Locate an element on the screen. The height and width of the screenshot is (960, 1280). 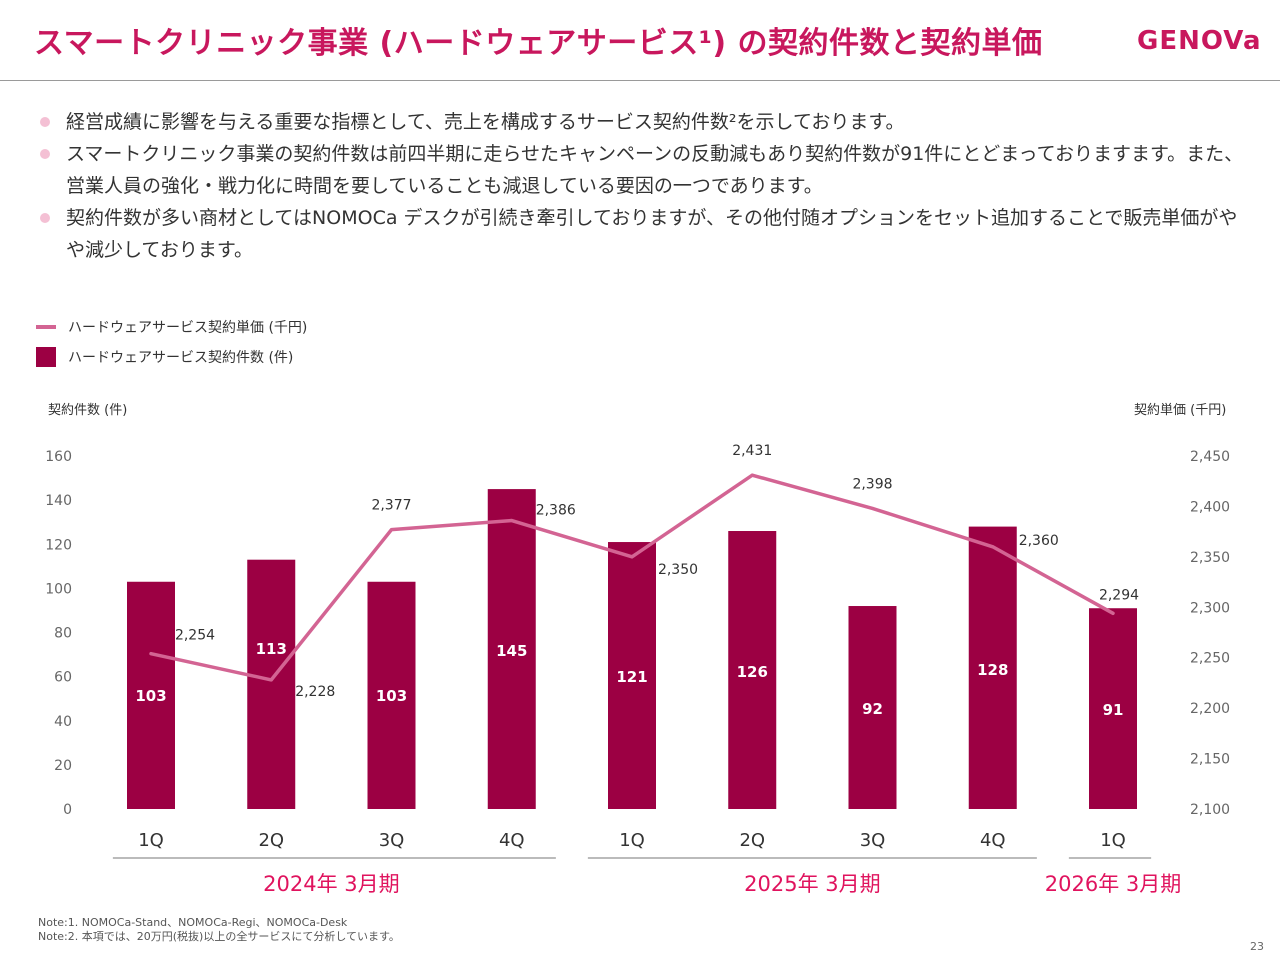
left-axis-title: 契約件数 (件) is located at coordinates (88, 410).